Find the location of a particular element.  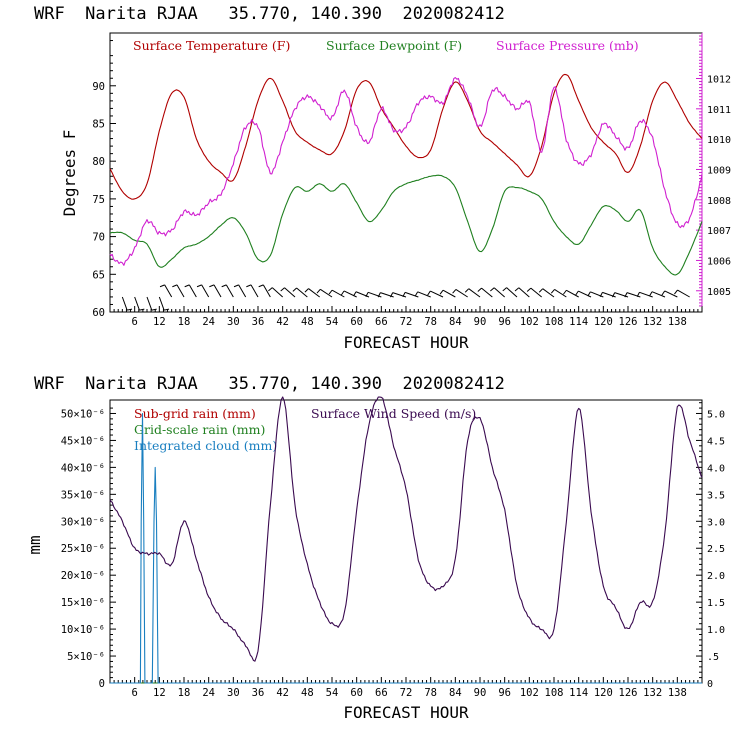

y-tick-label: 30×10⁻⁶ is located at coordinates (83, 522).